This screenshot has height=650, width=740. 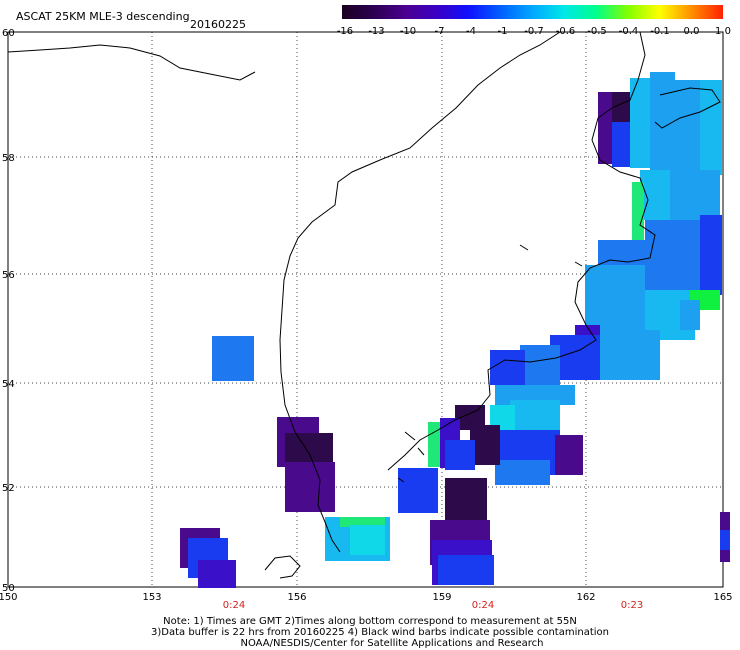 What do you see at coordinates (632, 605) in the screenshot?
I see `pass-time-label: 0:23` at bounding box center [632, 605].